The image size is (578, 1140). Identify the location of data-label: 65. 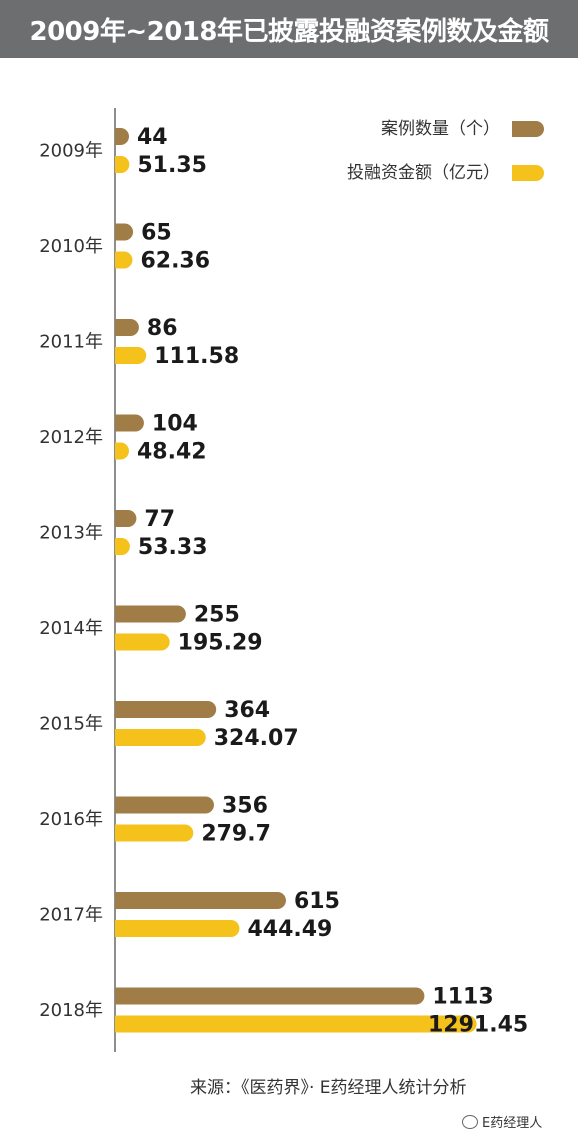
(156, 233).